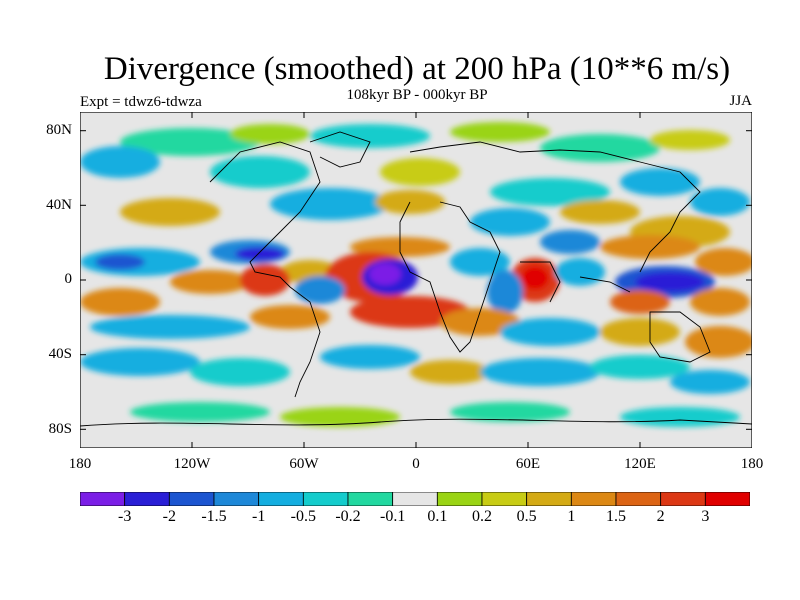  What do you see at coordinates (740, 101) in the screenshot?
I see `season-label: JJA` at bounding box center [740, 101].